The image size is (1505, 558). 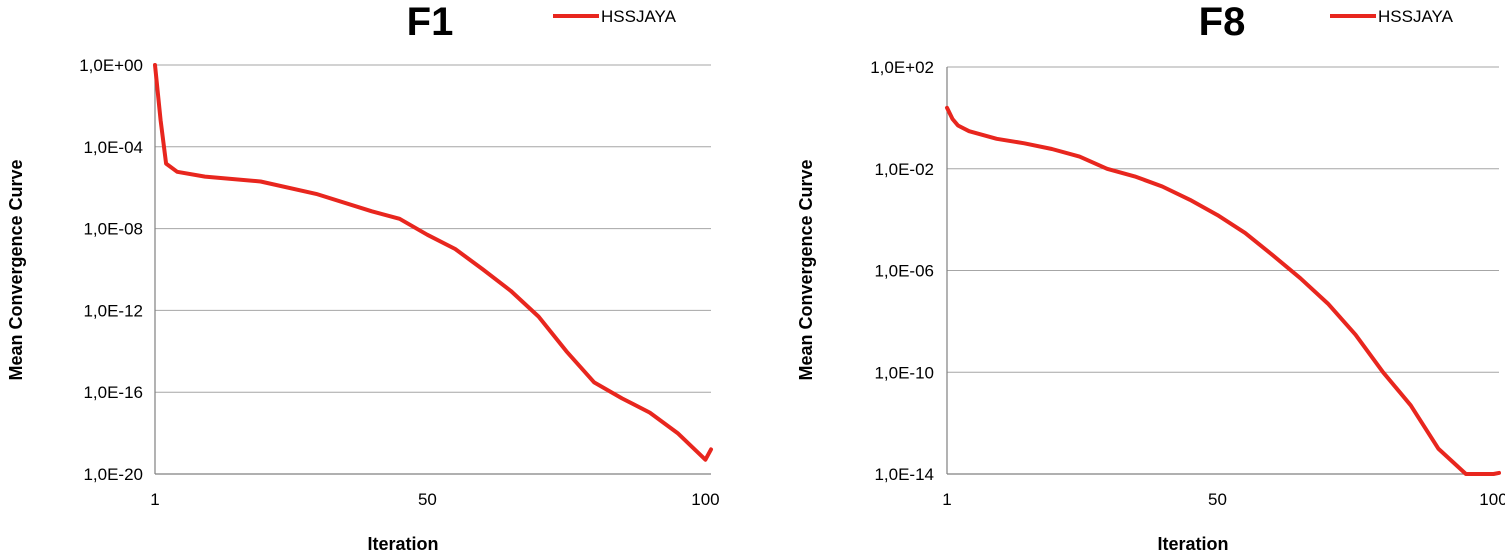 What do you see at coordinates (904, 372) in the screenshot?
I see `y-tick-label: 1,0E-10` at bounding box center [904, 372].